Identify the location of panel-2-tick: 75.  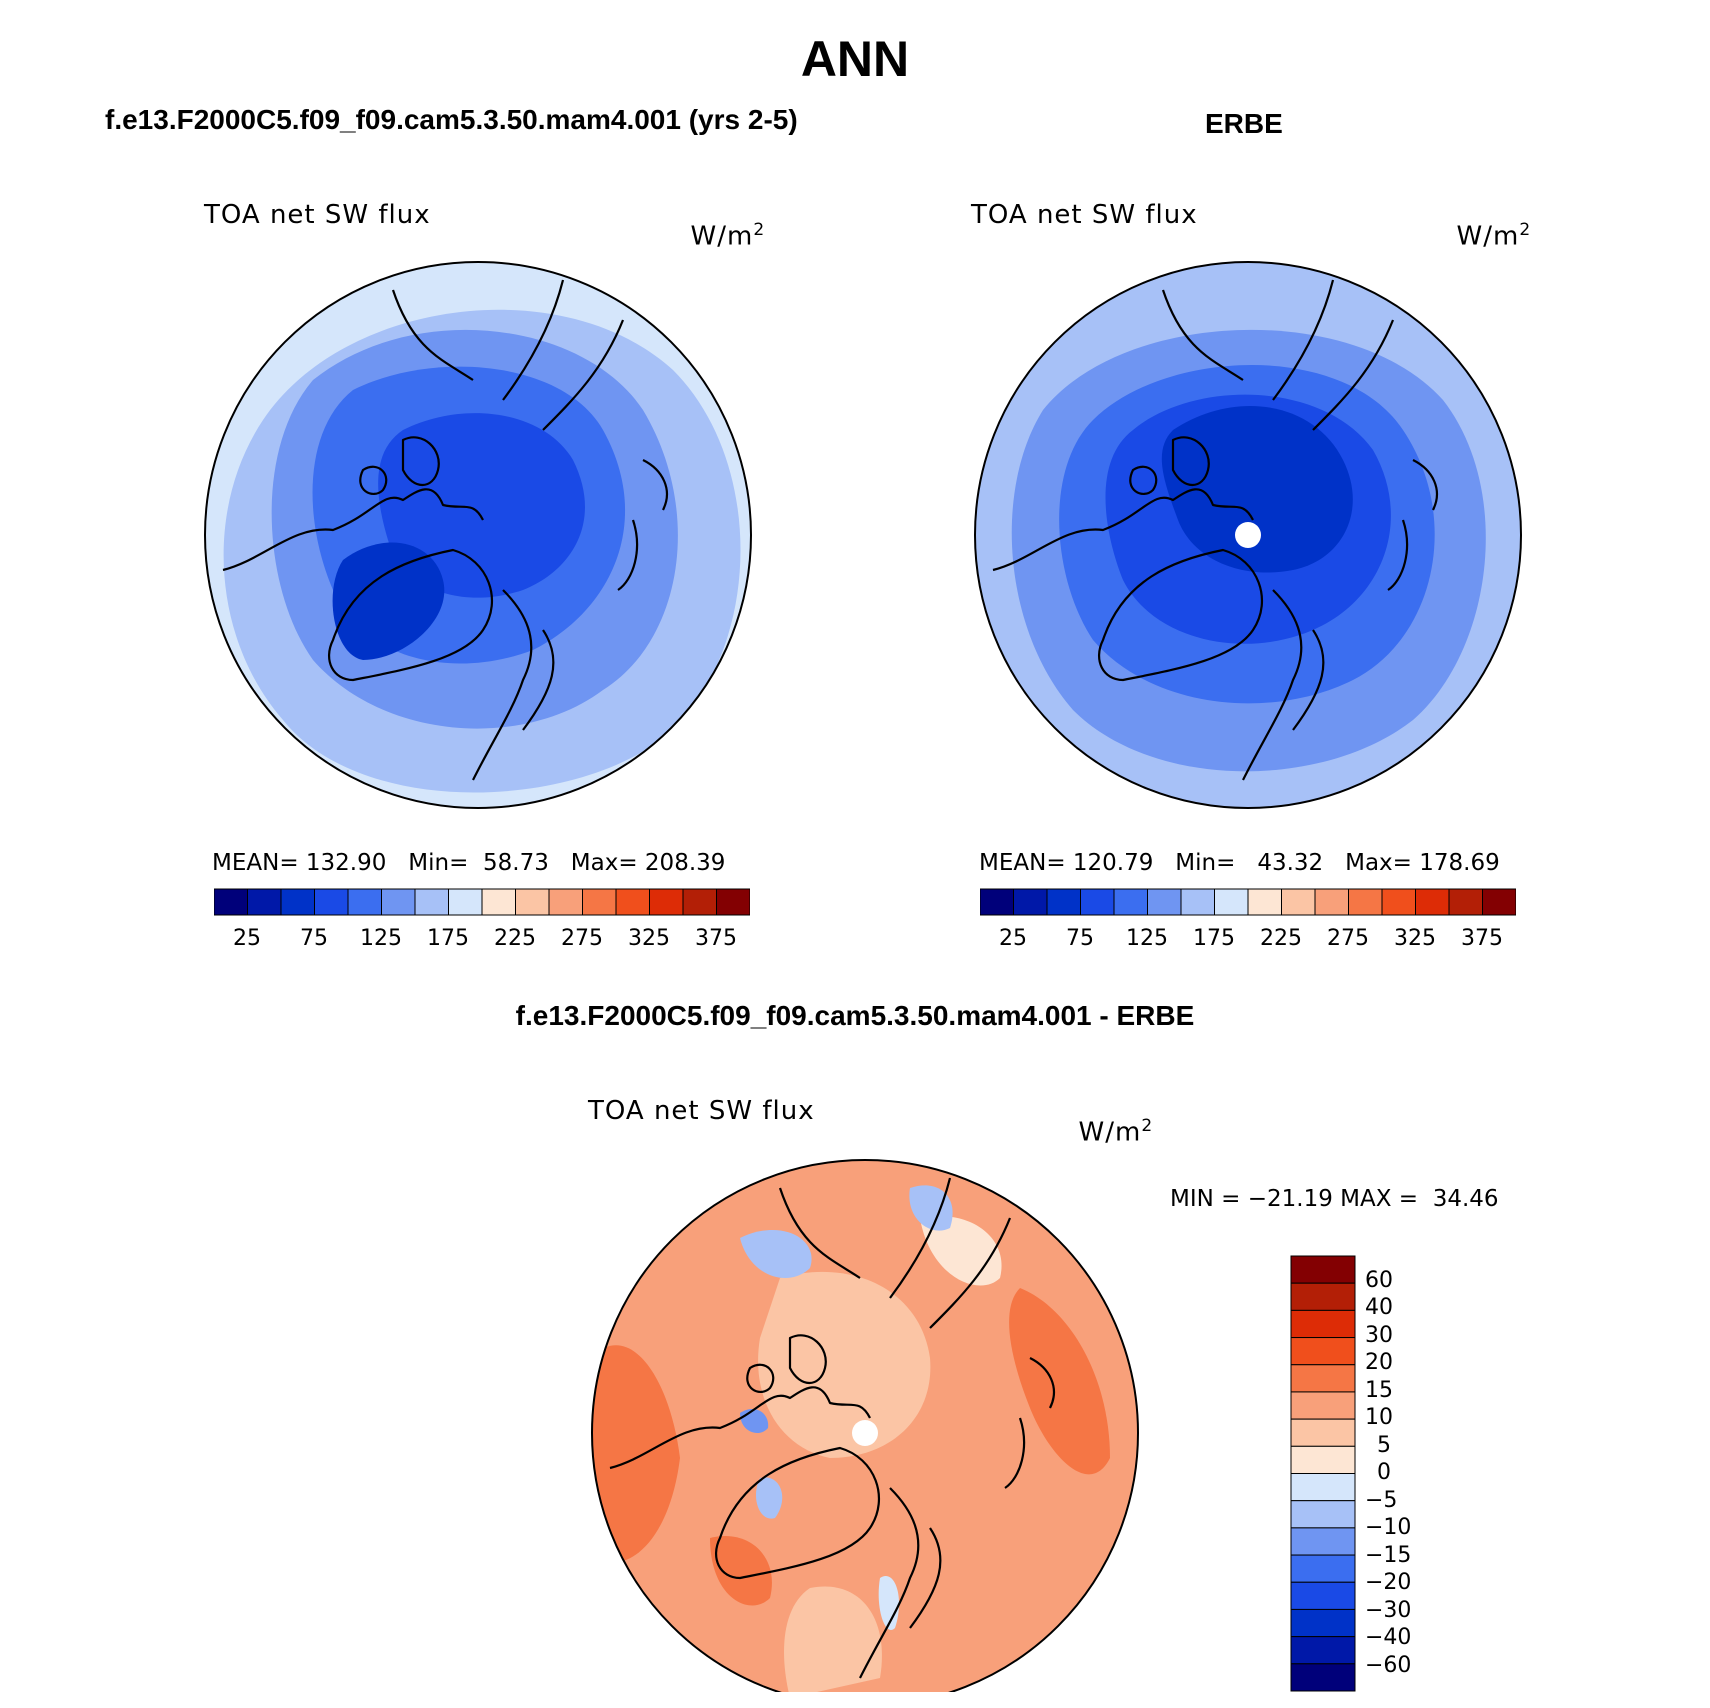
(1080, 938).